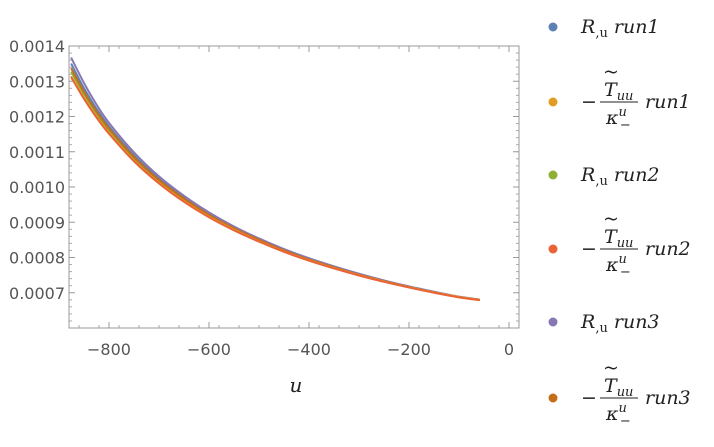 The image size is (714, 447). What do you see at coordinates (37, 81) in the screenshot?
I see `y-tick-label: 0.0013` at bounding box center [37, 81].